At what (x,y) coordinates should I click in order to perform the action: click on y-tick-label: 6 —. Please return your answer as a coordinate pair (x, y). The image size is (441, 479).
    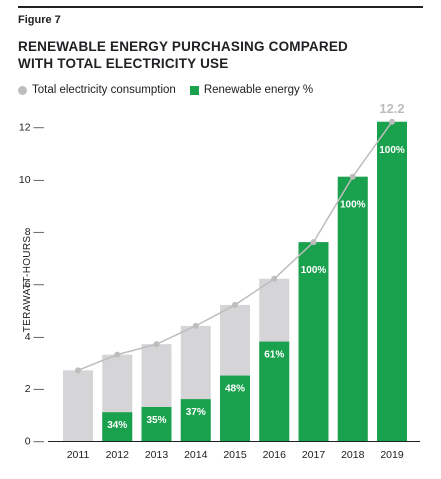
    Looking at the image, I should click on (35, 285).